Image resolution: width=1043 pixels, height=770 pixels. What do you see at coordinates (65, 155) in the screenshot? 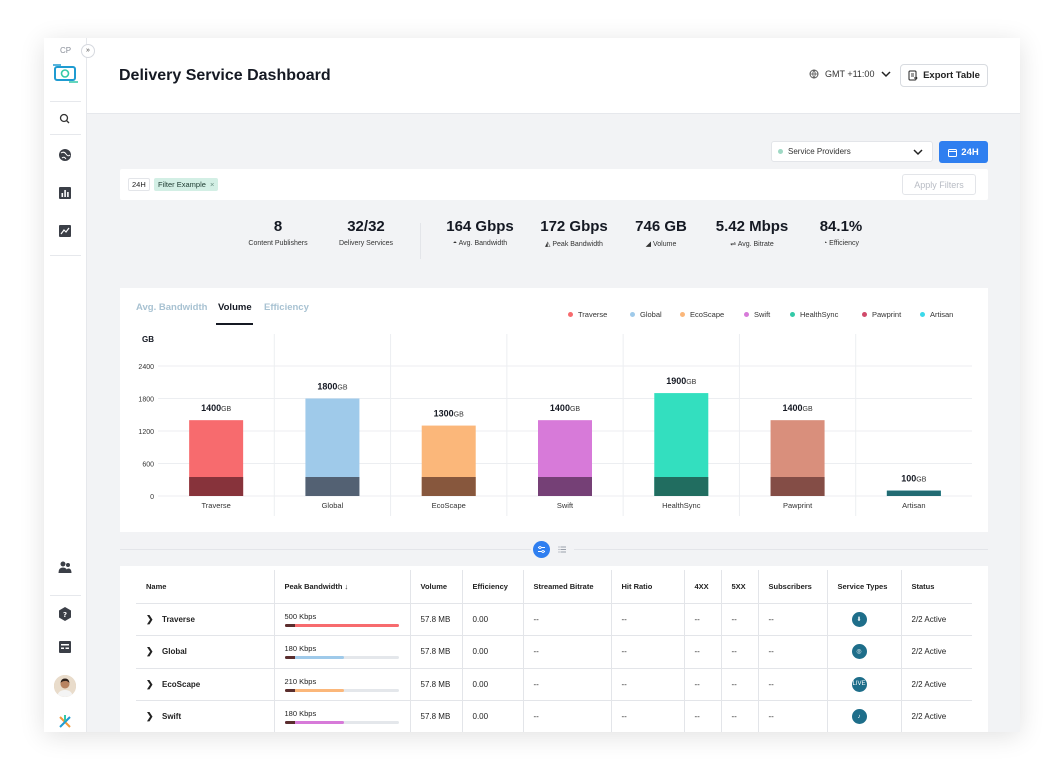
I see `globe-icon` at bounding box center [65, 155].